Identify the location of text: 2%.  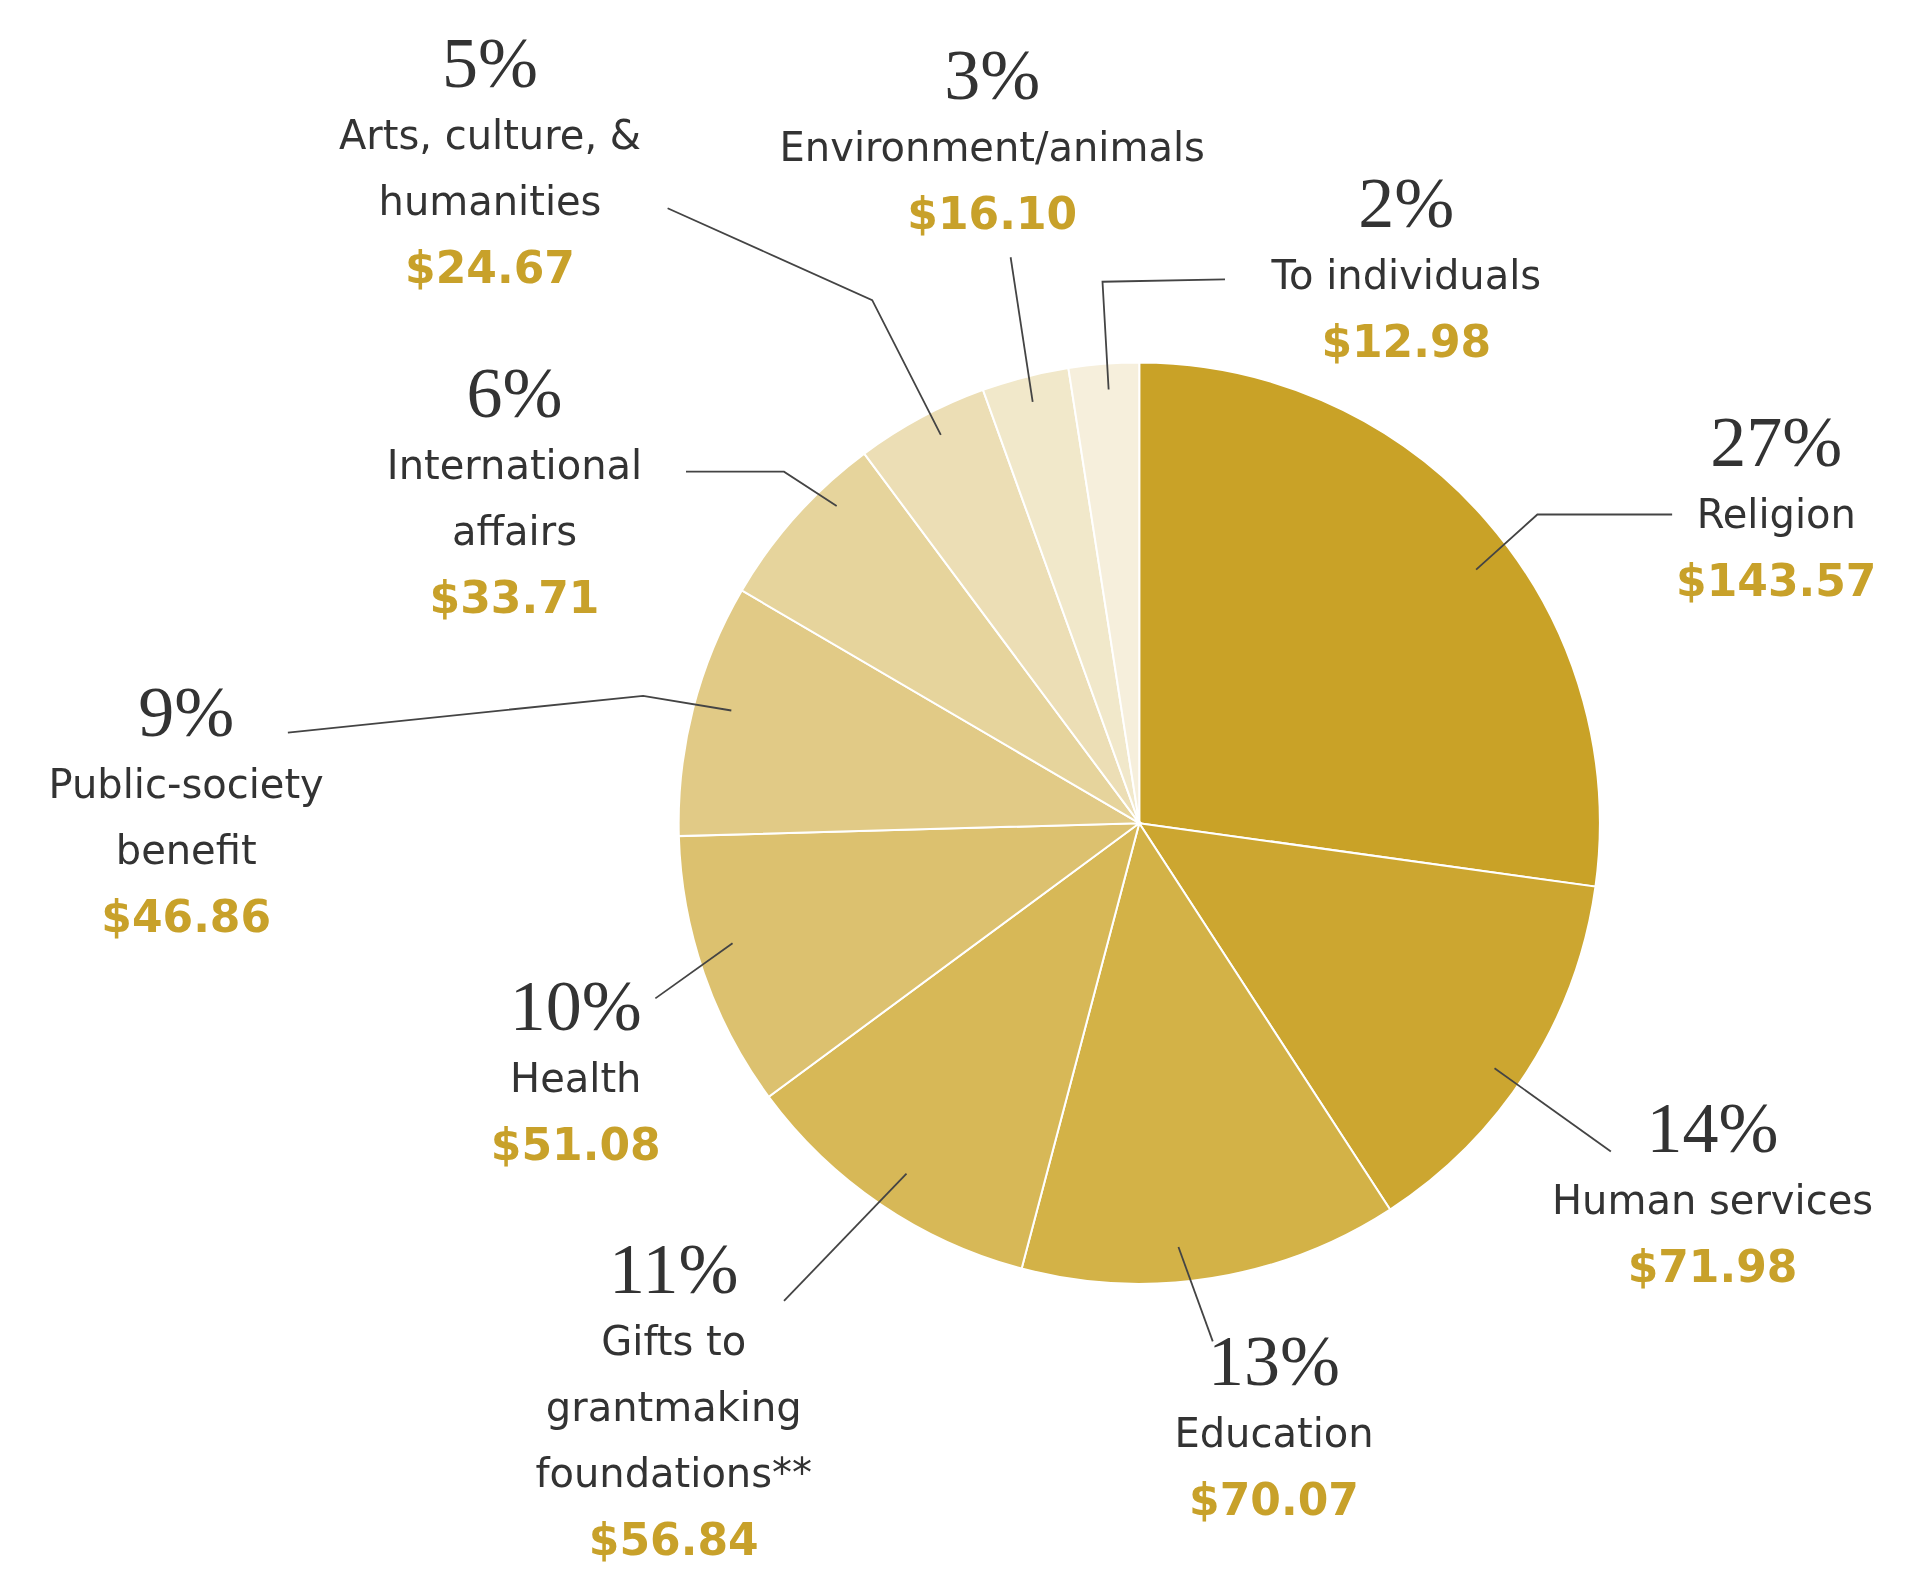
(1406, 203).